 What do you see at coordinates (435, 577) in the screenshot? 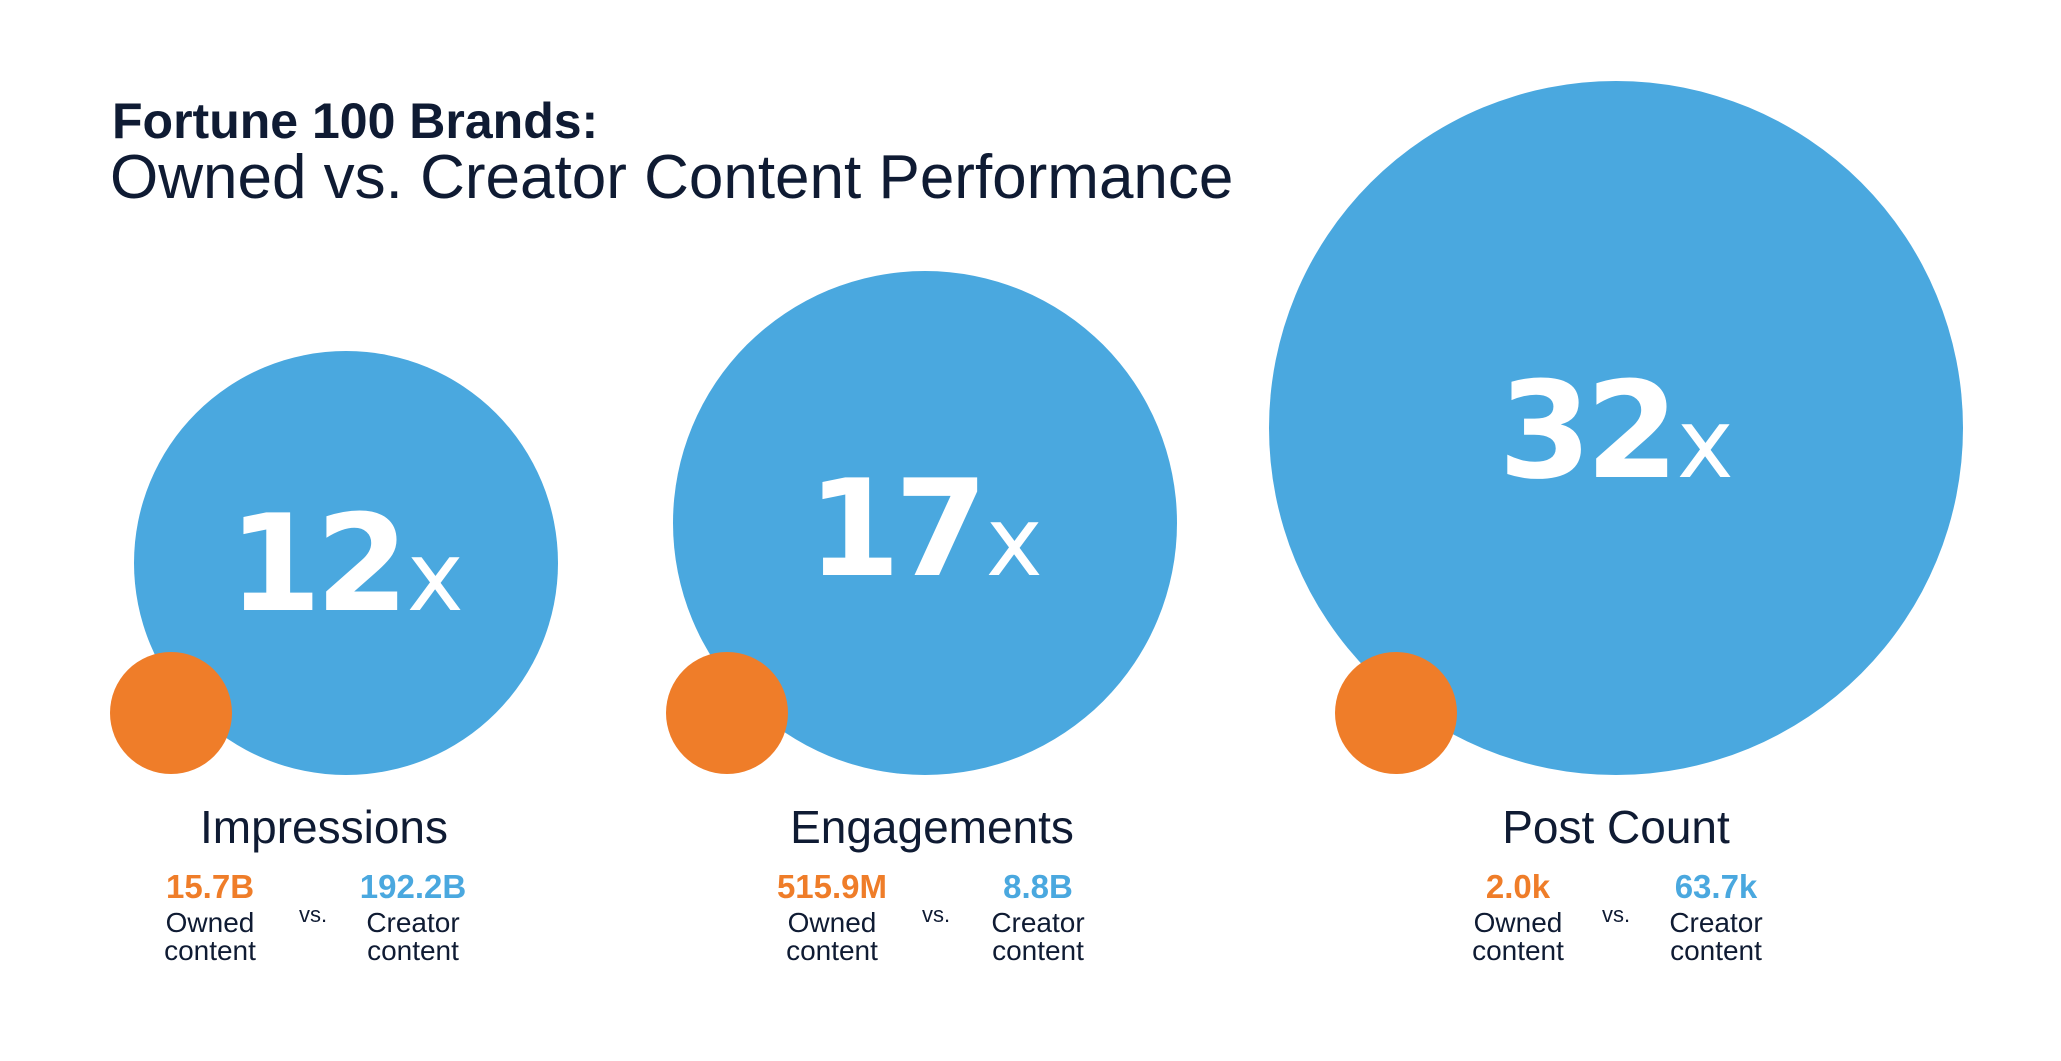
I see `multiplier-suffix-impressions: x` at bounding box center [435, 577].